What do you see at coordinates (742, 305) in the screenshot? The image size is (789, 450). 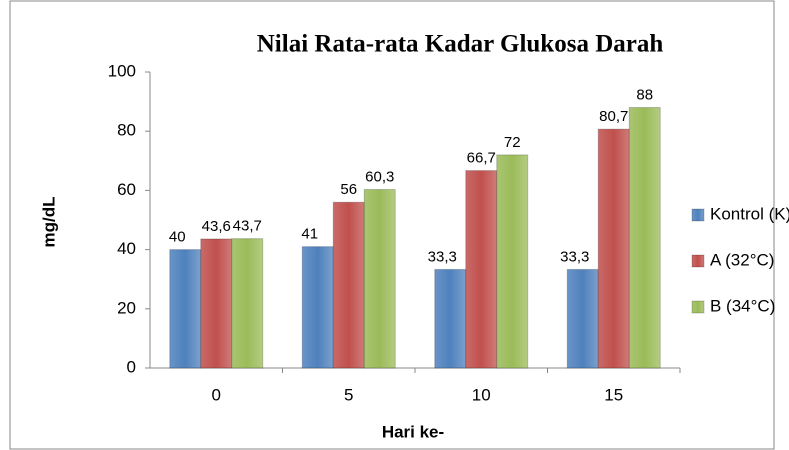 I see `legend-label: B (34°C)` at bounding box center [742, 305].